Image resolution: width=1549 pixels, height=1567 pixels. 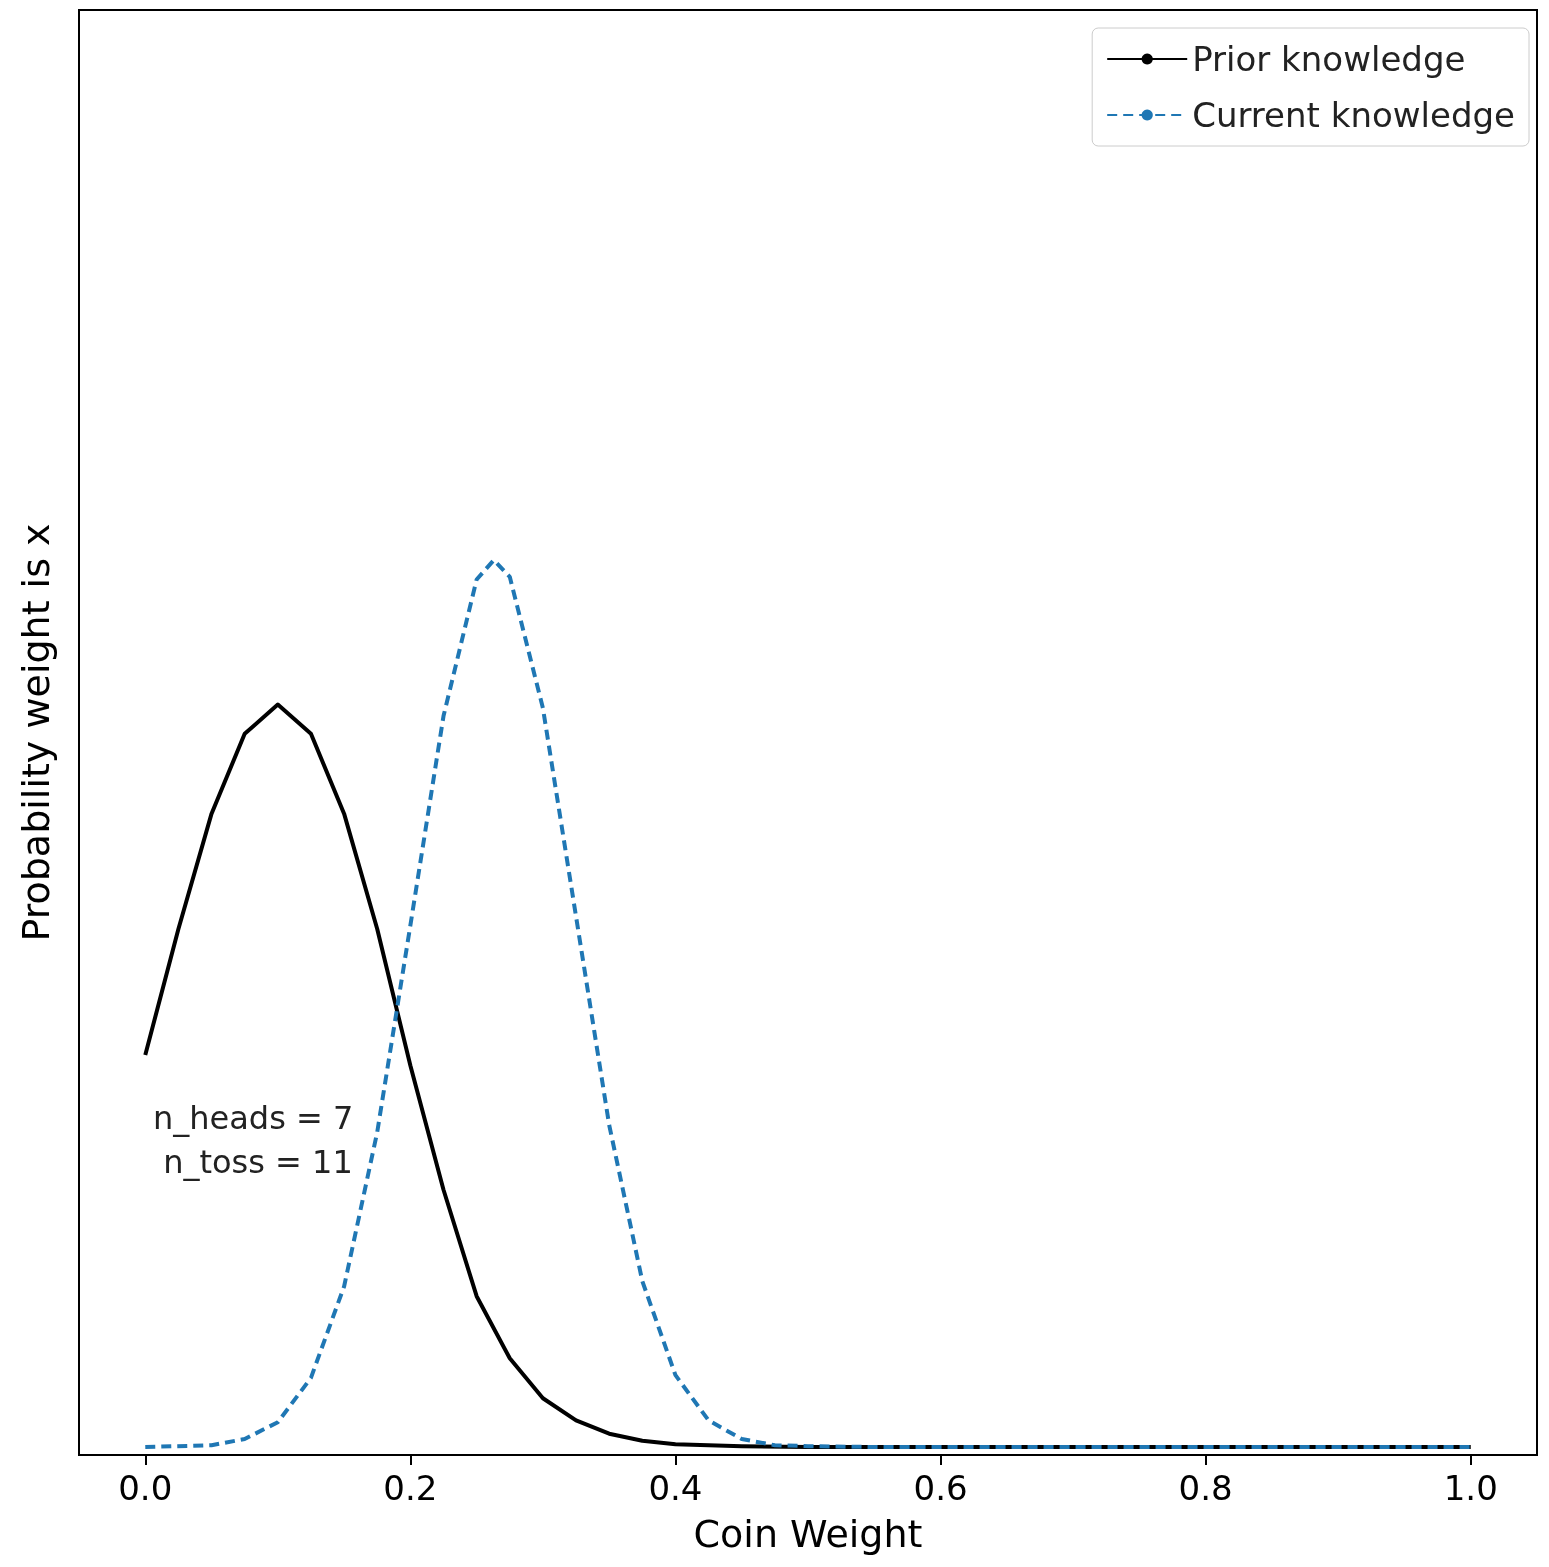 I want to click on x-axis-title: Coin Weight, so click(x=808, y=1534).